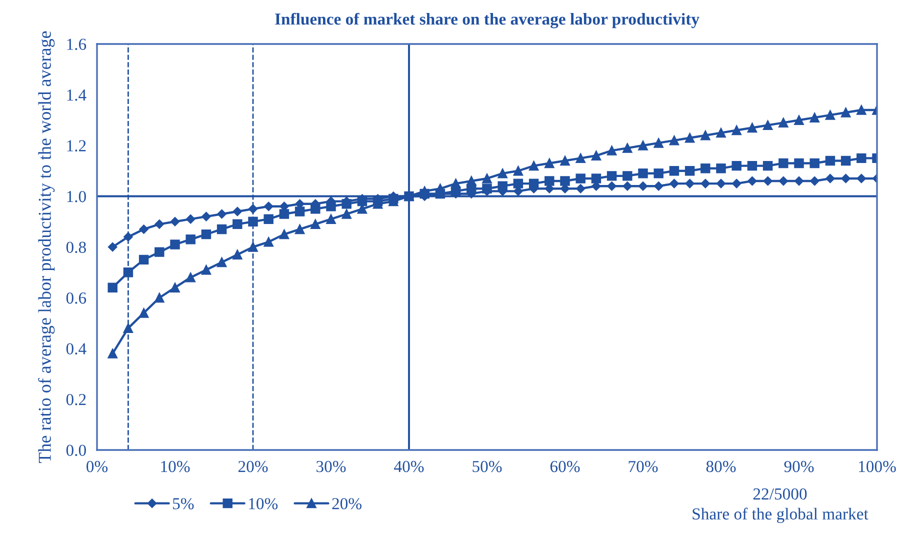  I want to click on y-tick-label: 0.0, so click(76, 450).